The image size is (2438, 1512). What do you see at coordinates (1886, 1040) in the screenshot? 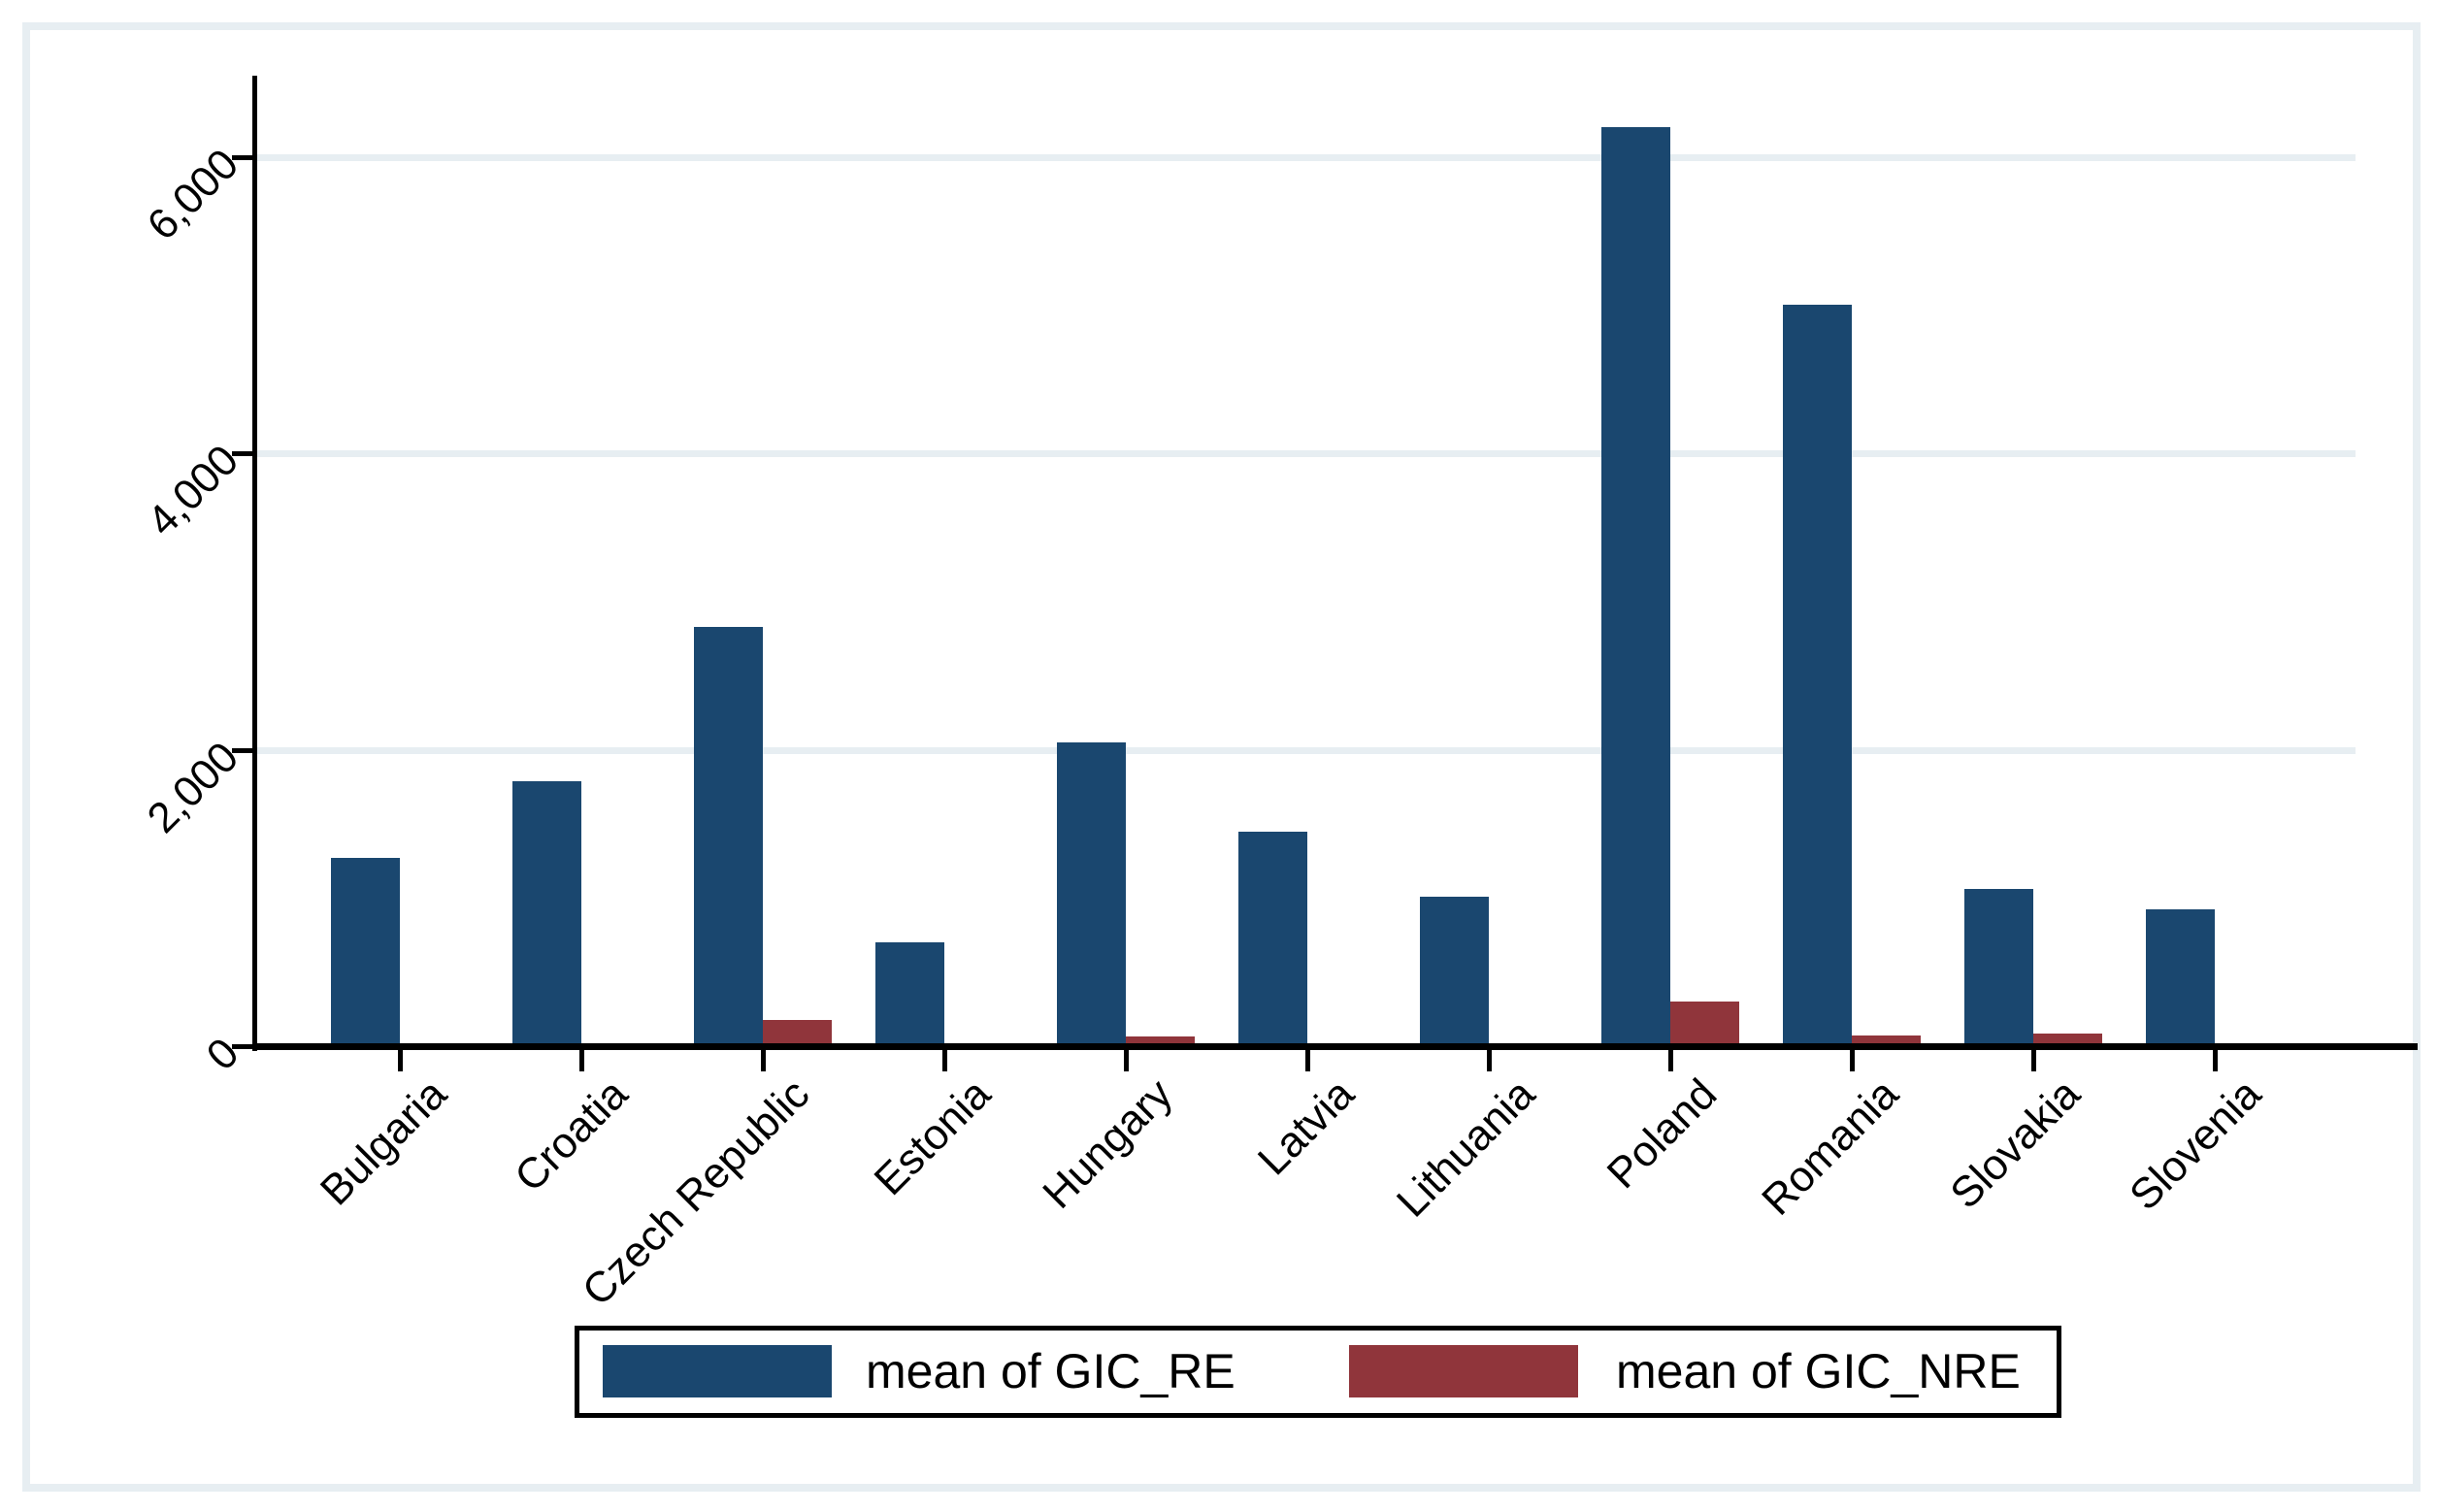
I see `bar-gic-nre-romania` at bounding box center [1886, 1040].